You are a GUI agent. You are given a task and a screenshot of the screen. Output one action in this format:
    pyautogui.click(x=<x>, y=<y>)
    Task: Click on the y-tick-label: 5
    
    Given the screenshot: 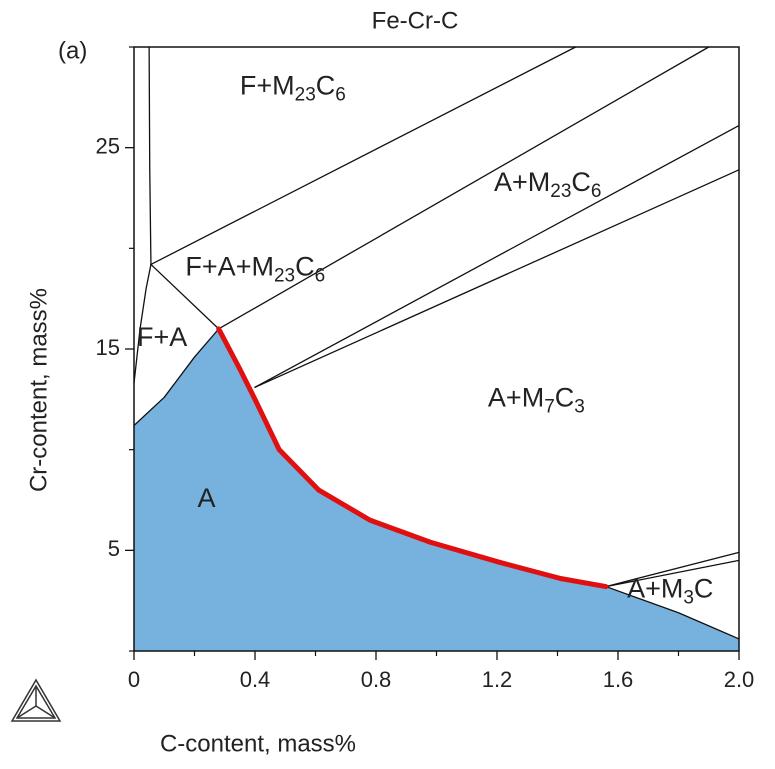 What is the action you would take?
    pyautogui.click(x=114, y=548)
    